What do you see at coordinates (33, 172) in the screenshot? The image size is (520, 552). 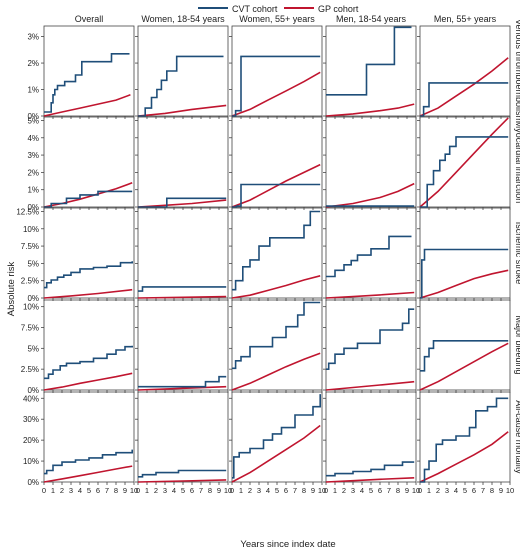 I see `y-tick-label: 2%` at bounding box center [33, 172].